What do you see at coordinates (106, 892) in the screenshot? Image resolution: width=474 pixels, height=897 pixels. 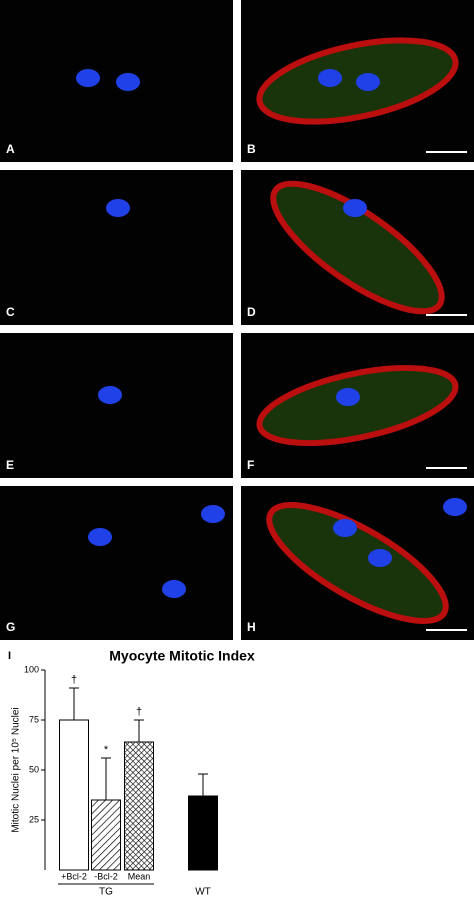 I see `group-label: TG` at bounding box center [106, 892].